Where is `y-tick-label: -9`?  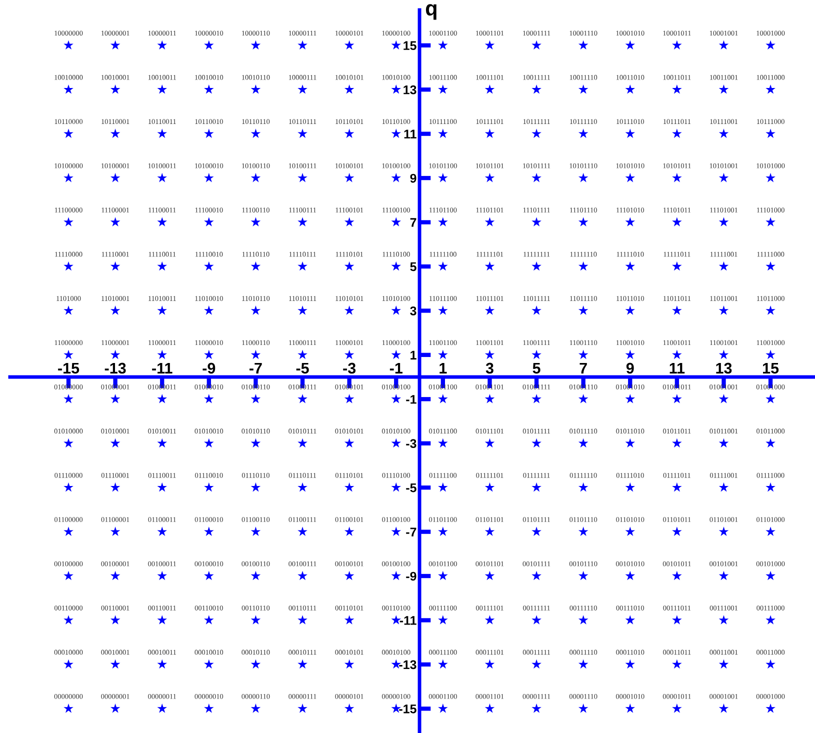 y-tick-label: -9 is located at coordinates (411, 576).